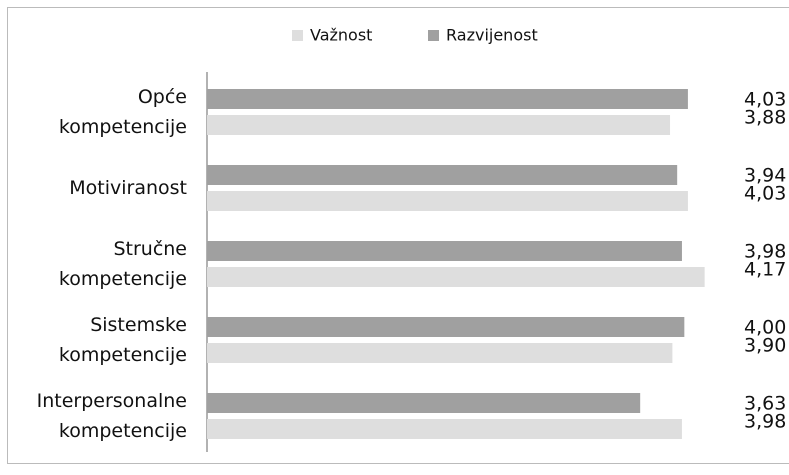 Image resolution: width=789 pixels, height=475 pixels. Describe the element at coordinates (765, 346) in the screenshot. I see `value-label: 3,90` at that location.